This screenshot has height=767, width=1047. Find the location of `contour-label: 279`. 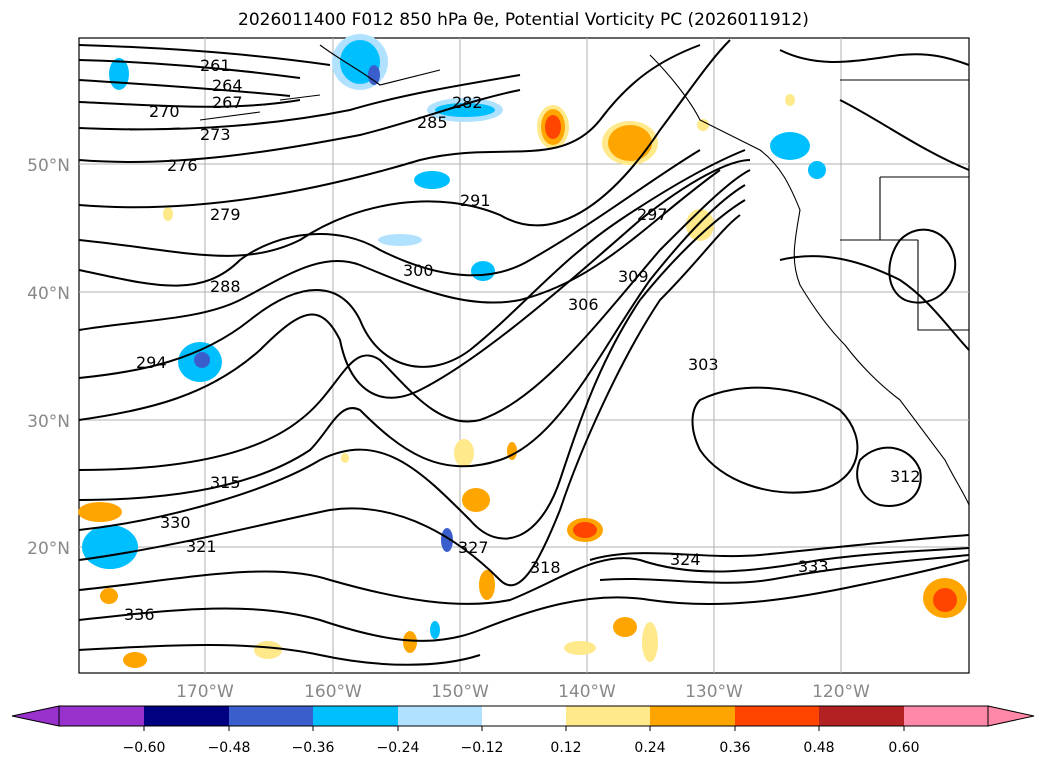

contour-label: 279 is located at coordinates (225, 214).